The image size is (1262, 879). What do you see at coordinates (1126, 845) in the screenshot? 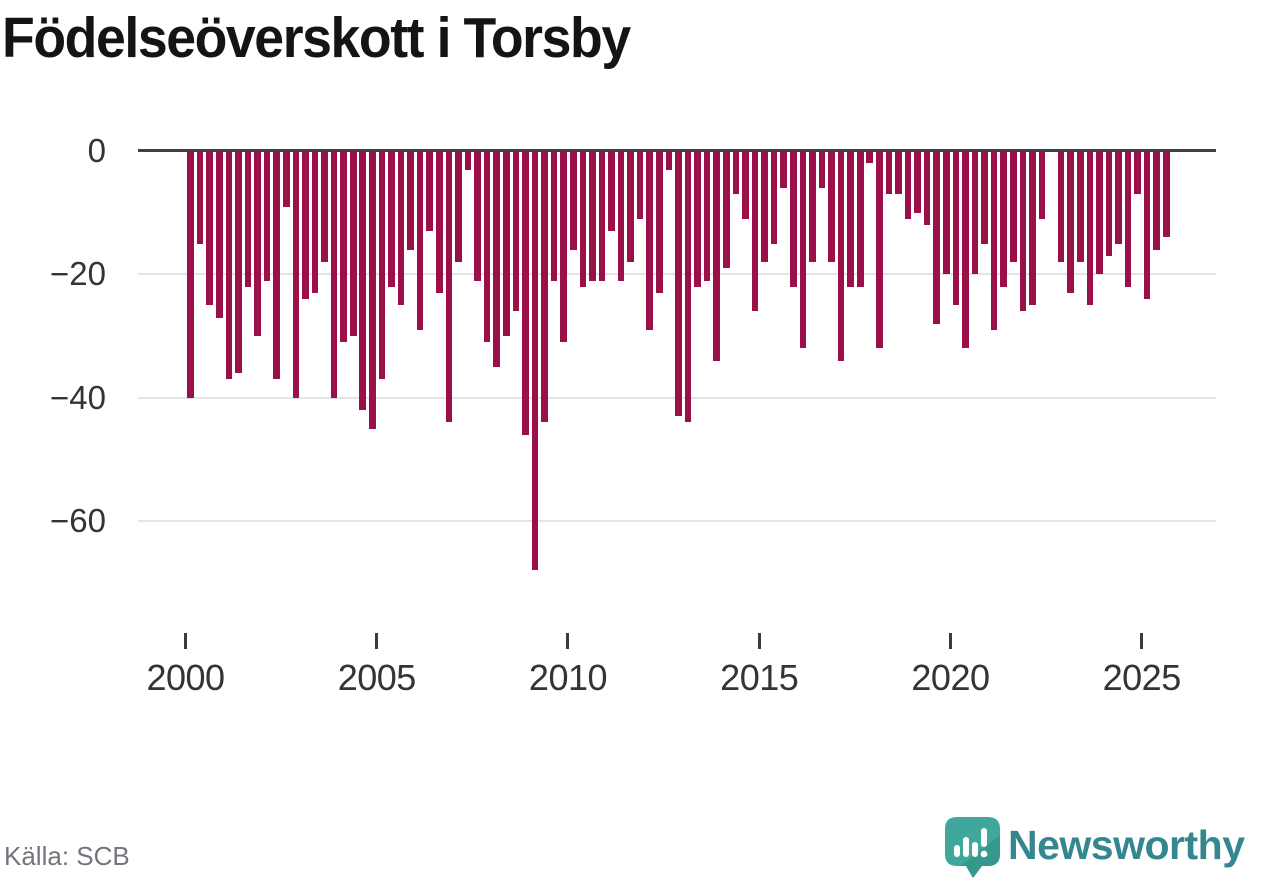
I see `newsworthy-wordmark: Newsworthy` at bounding box center [1126, 845].